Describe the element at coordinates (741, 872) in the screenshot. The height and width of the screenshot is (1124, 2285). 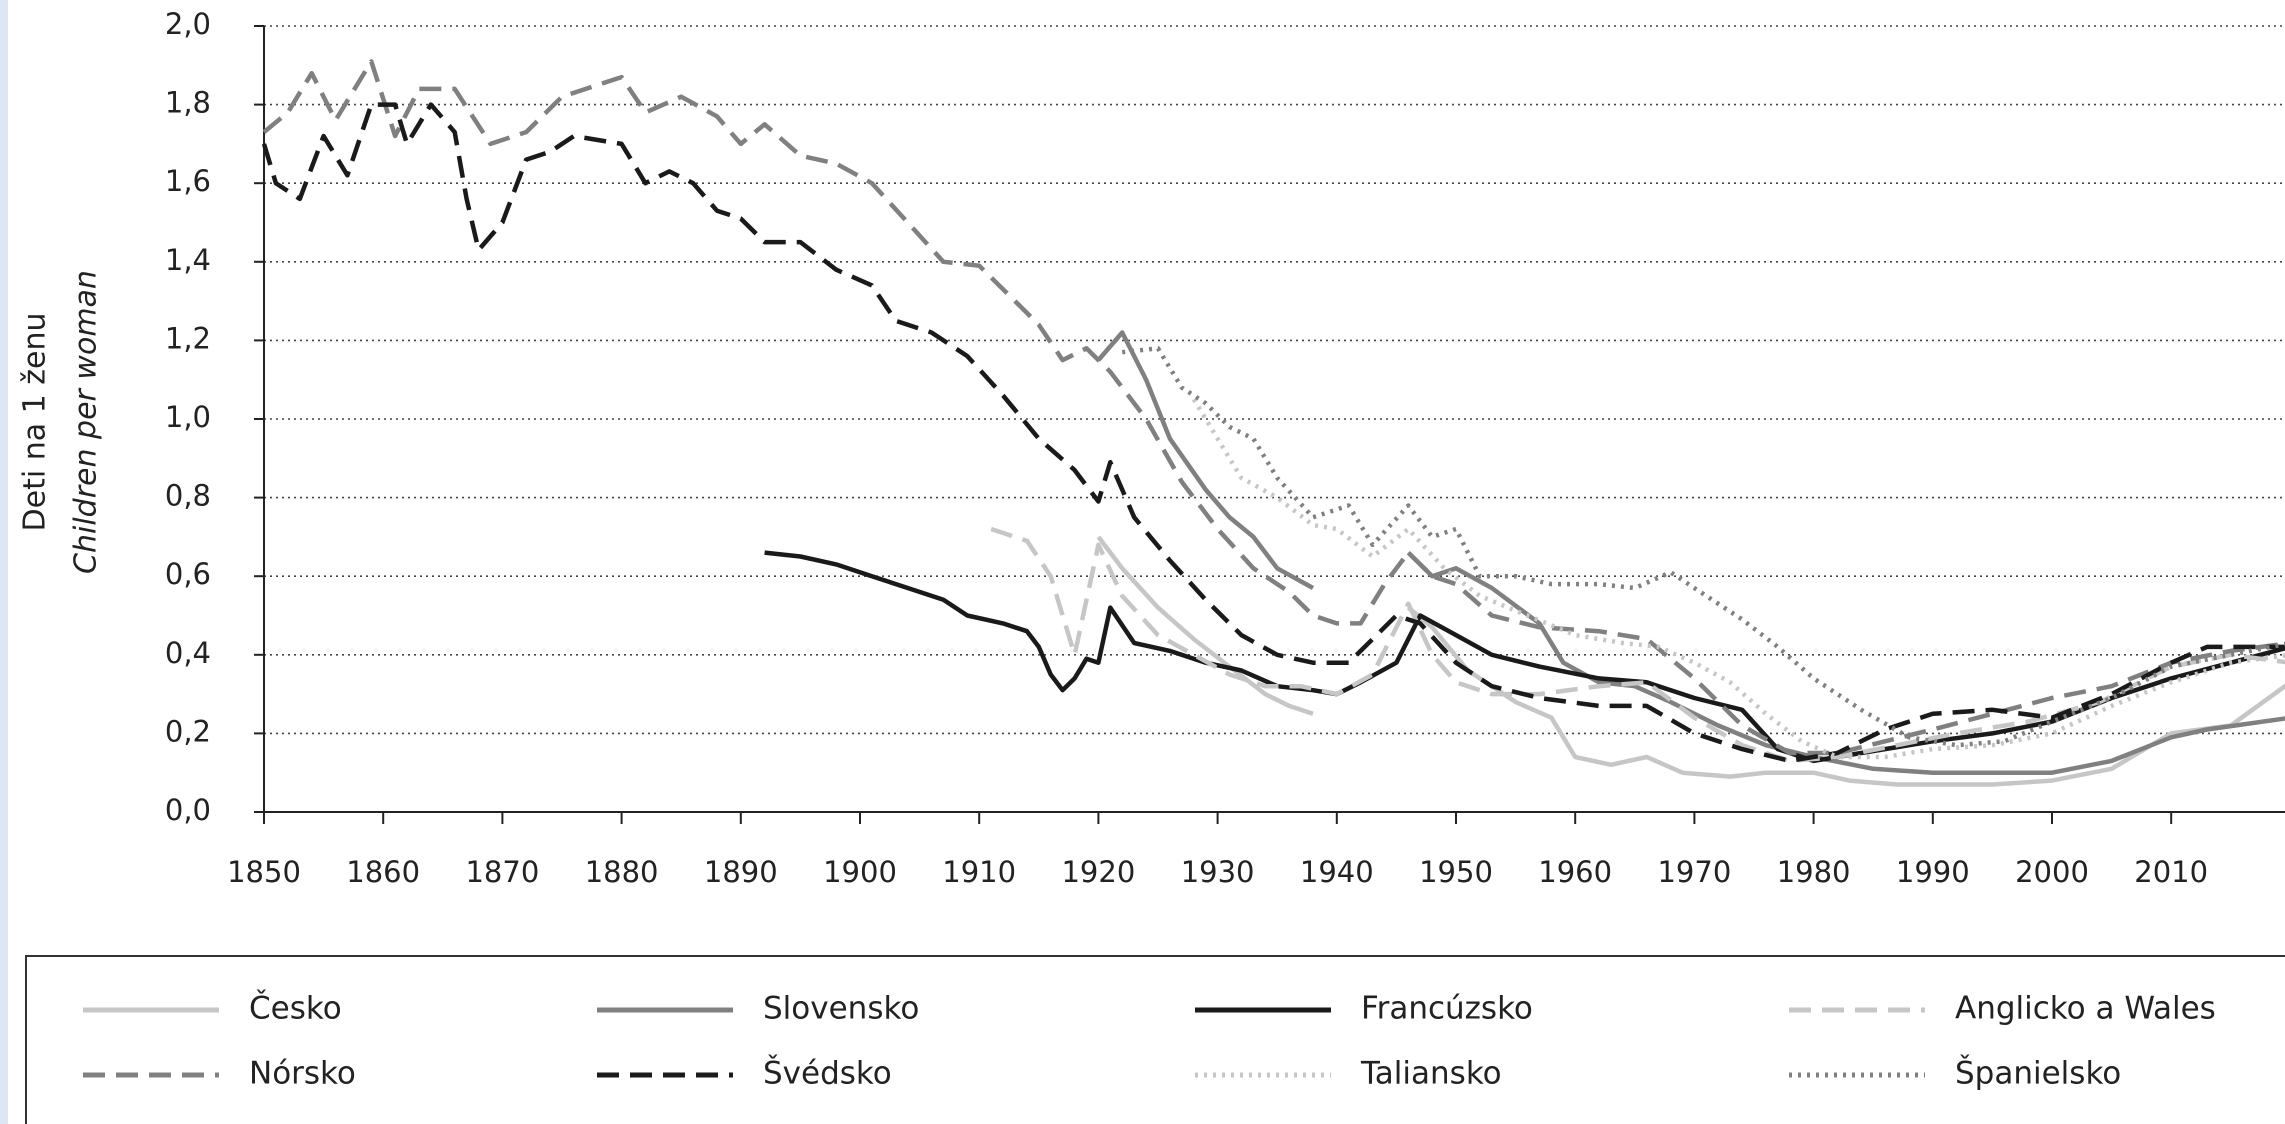
I see `x-tick-label: 1890` at that location.